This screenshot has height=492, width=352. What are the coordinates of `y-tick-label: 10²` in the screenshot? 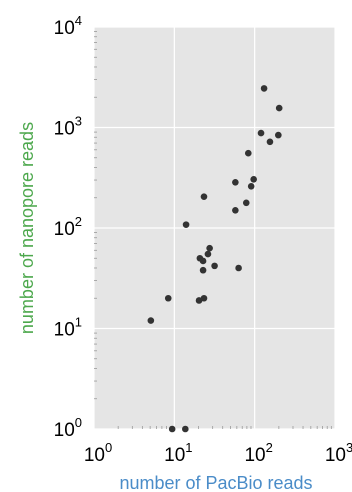 It's located at (68, 227).